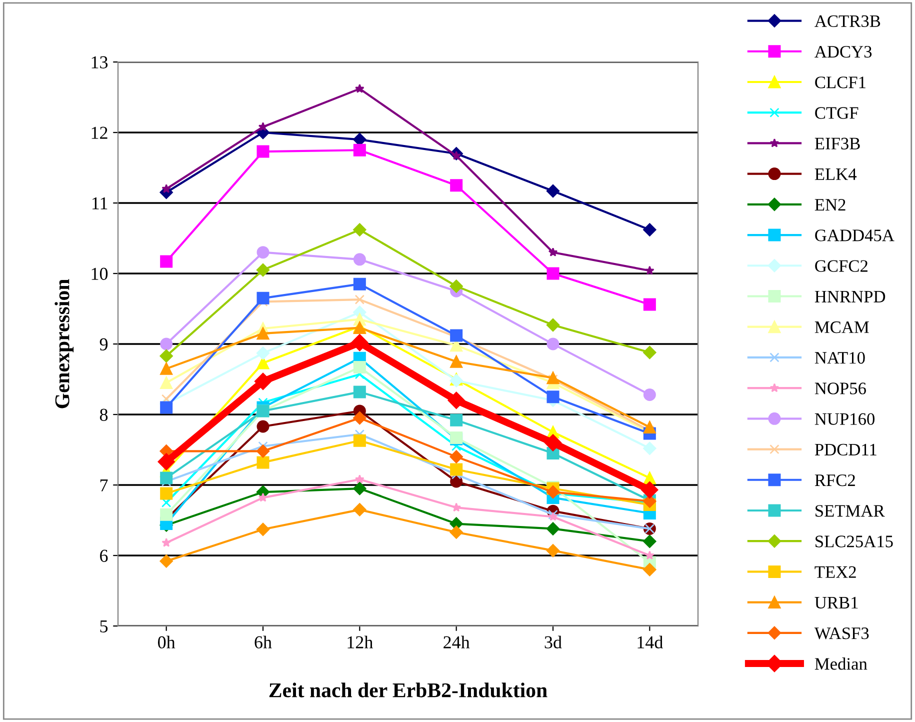 This screenshot has height=722, width=915. I want to click on legend-label: HNRNPD, so click(850, 296).